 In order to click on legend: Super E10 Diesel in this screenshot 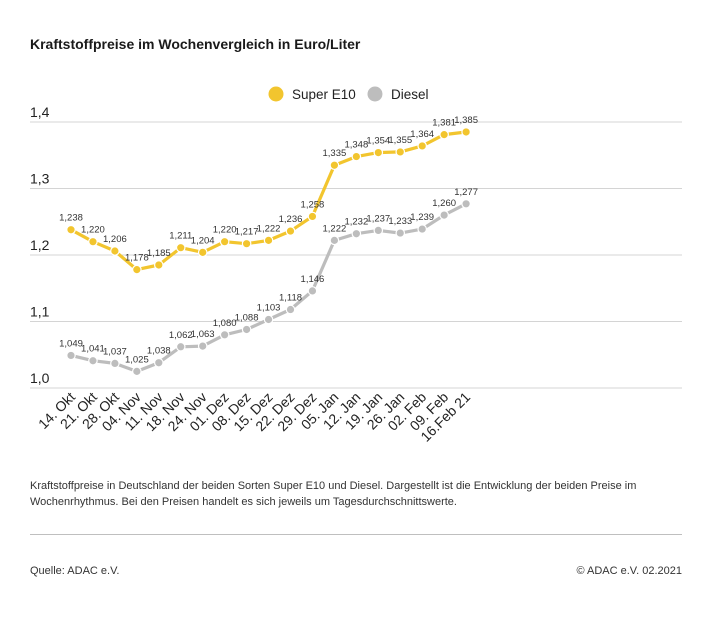, I will do `click(348, 94)`.